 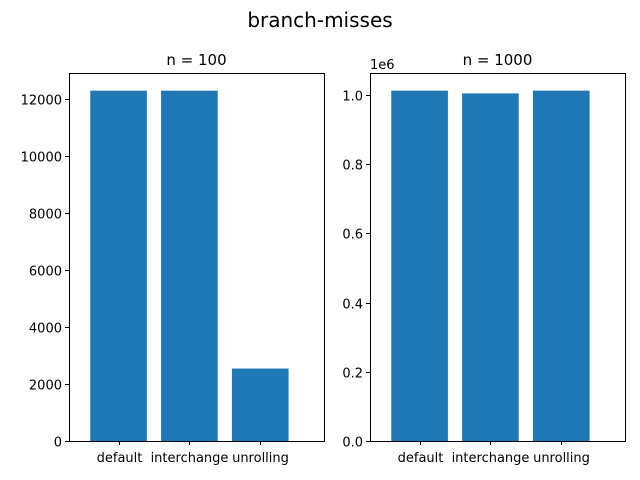 I want to click on figure-title: branch-misses, so click(x=319, y=20).